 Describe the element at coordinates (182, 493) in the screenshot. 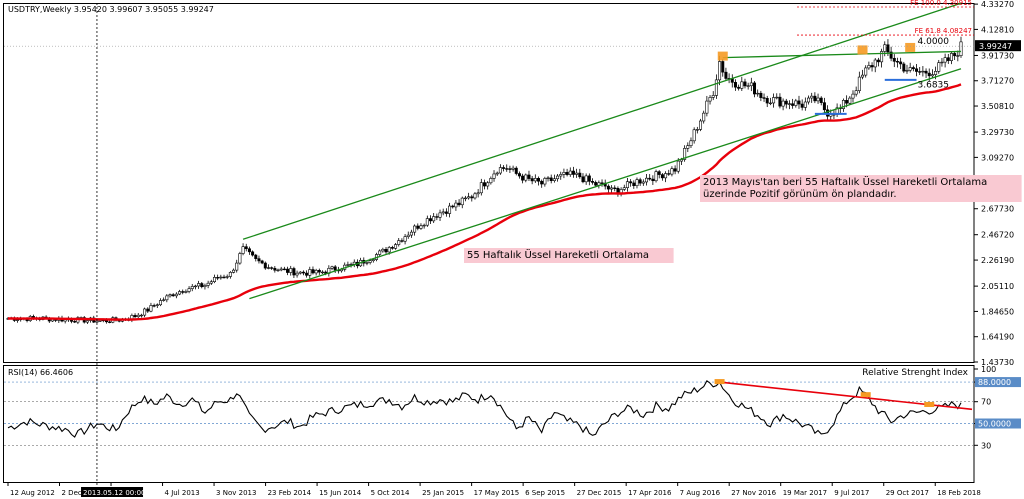

I see `x-tick-label: 4 Jul 2013` at that location.